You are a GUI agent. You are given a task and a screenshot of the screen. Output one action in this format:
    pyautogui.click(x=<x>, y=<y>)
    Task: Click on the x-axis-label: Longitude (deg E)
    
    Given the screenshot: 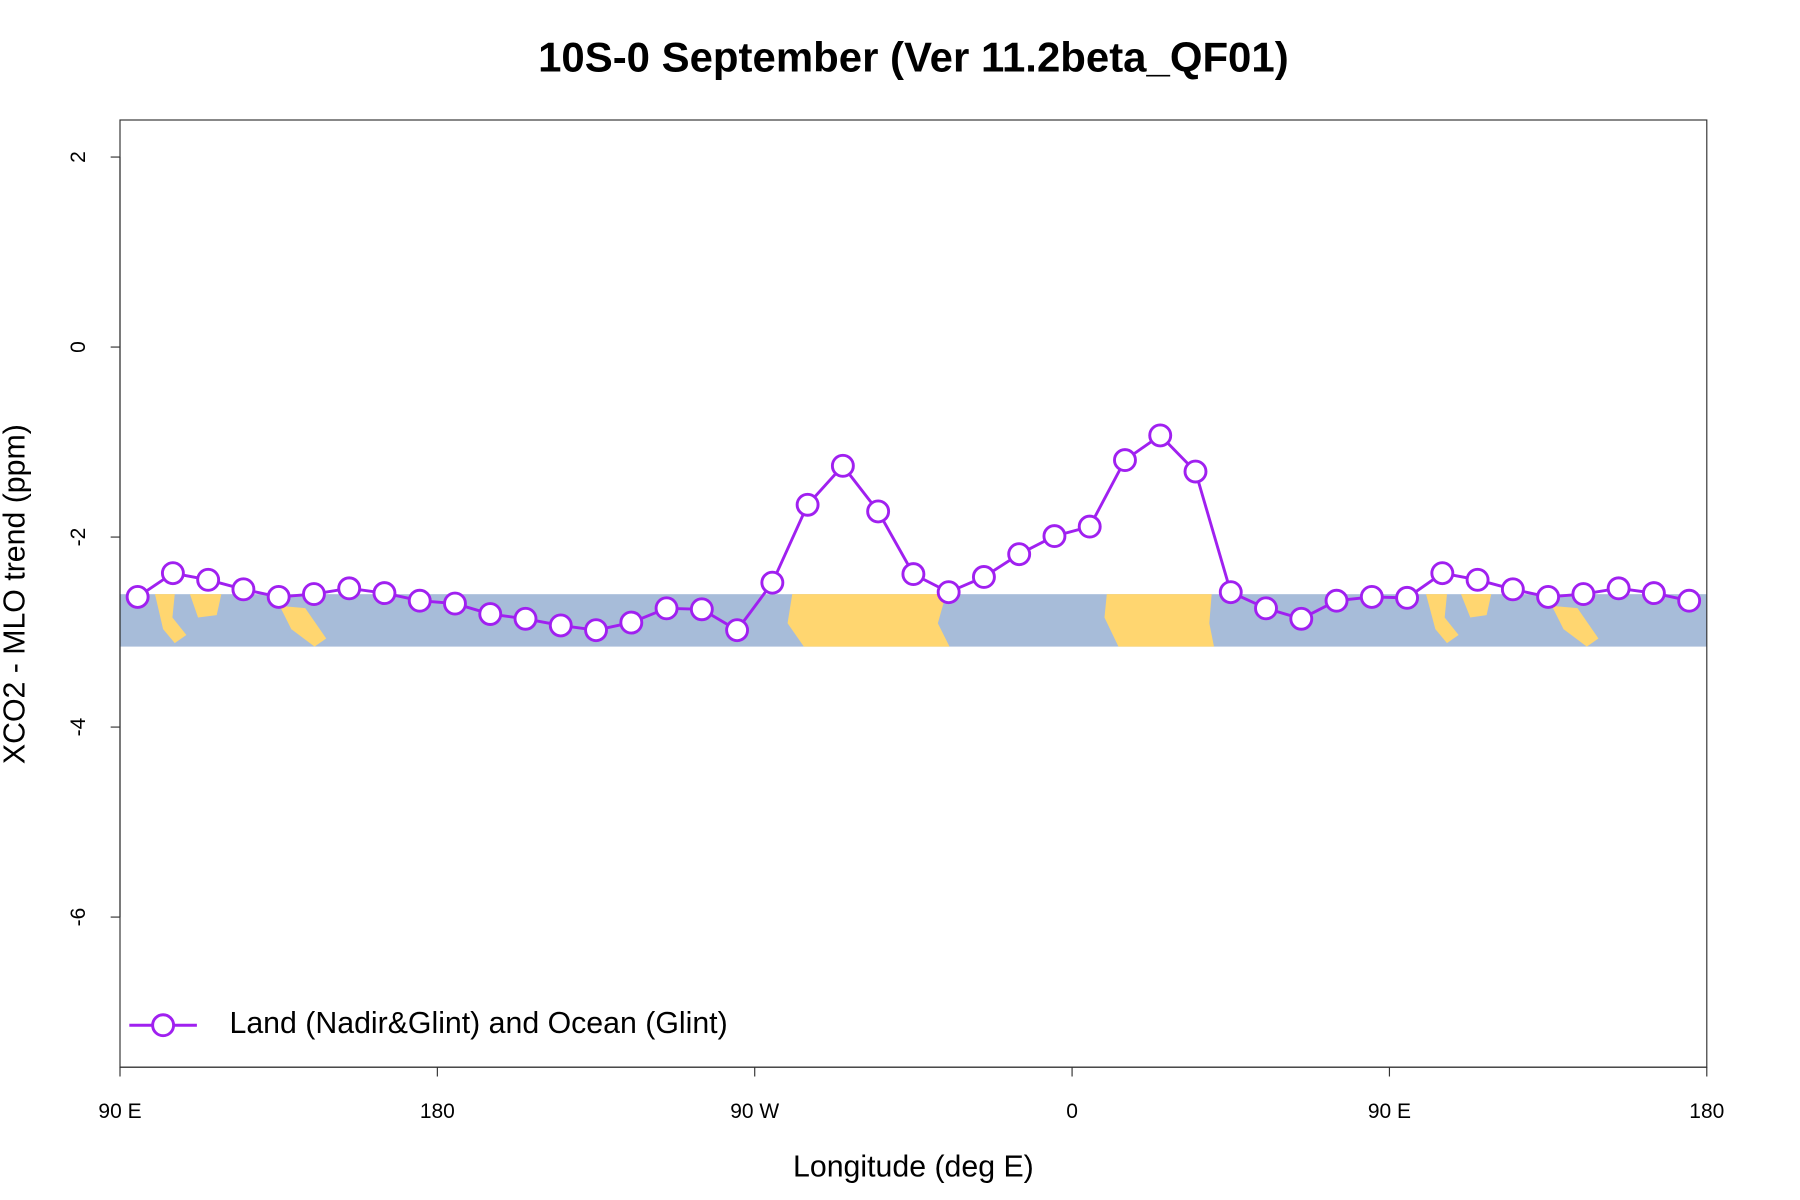 What is the action you would take?
    pyautogui.click(x=913, y=1167)
    